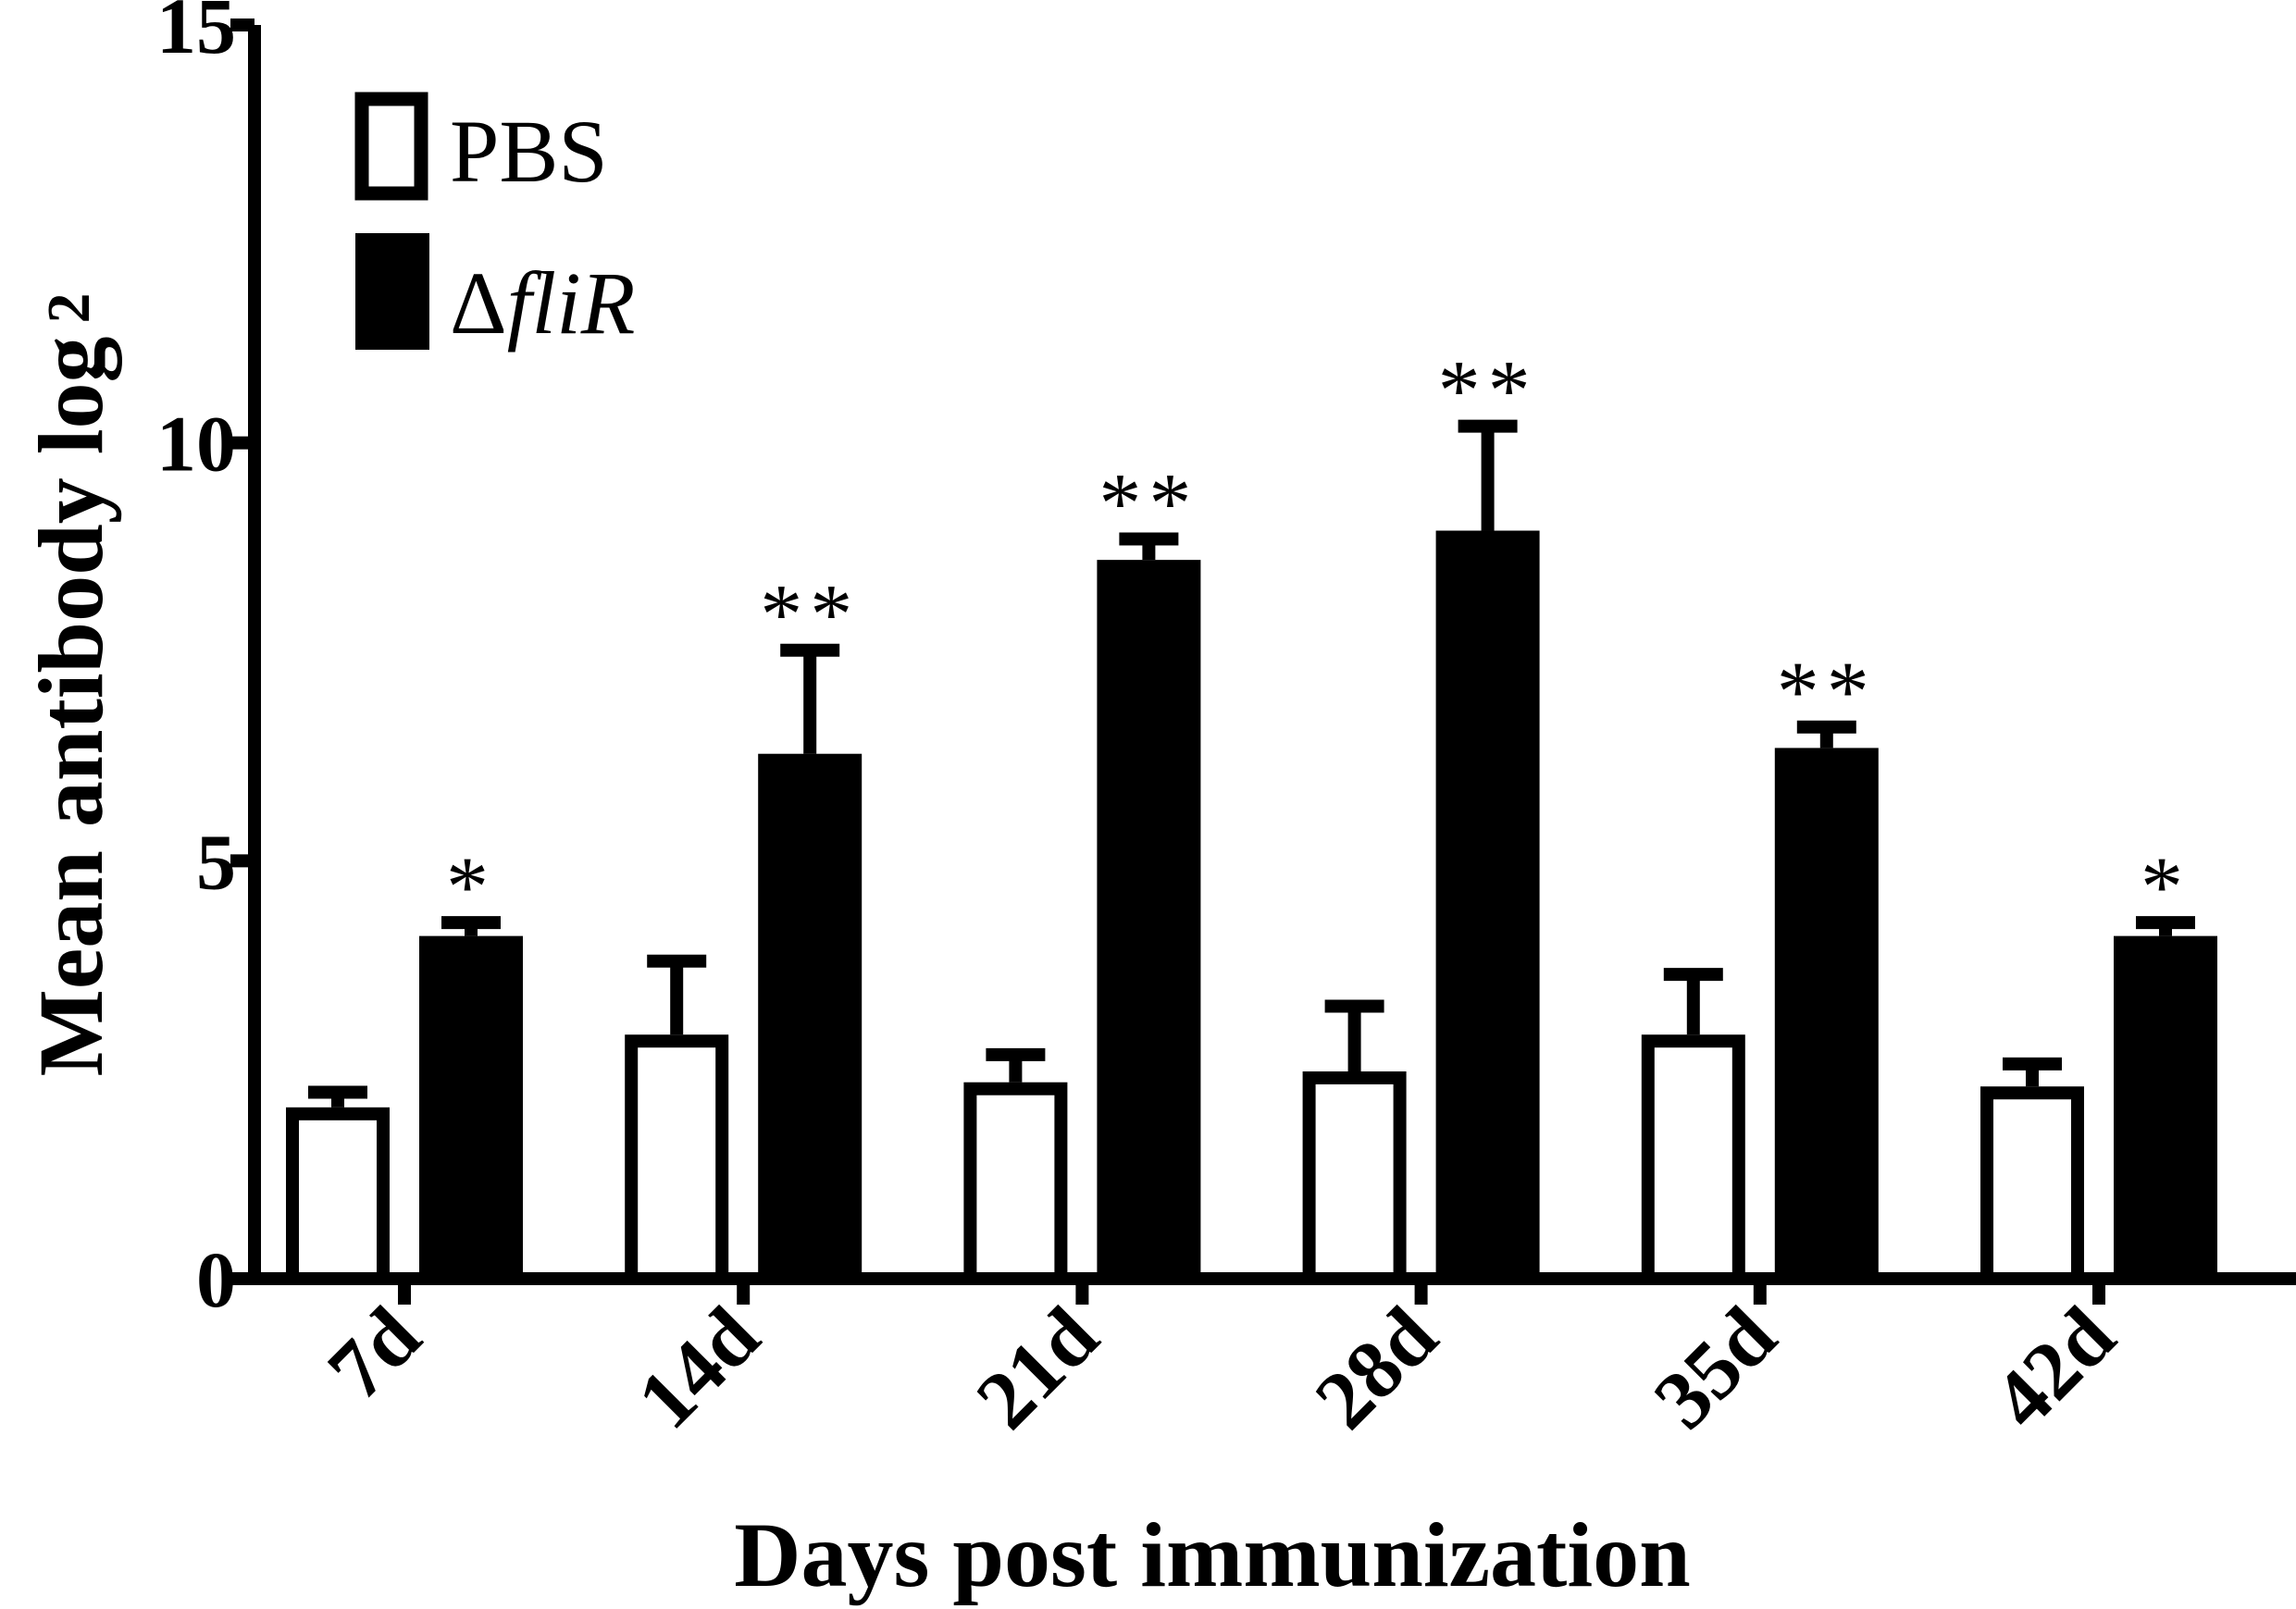 The image size is (2296, 1609). I want to click on x-axis-title: Days post immunization, so click(1212, 1555).